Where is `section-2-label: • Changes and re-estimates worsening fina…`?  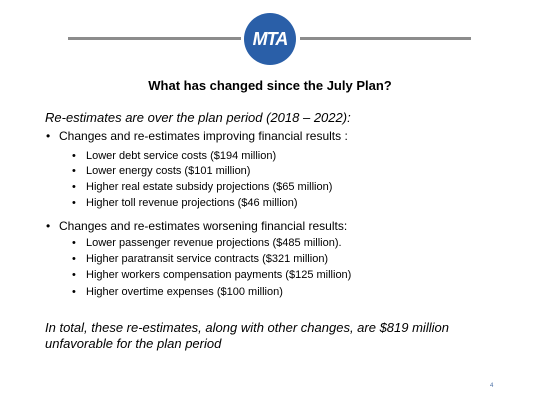
section-2-label: • Changes and re-estimates worsening fina… is located at coordinates (196, 226).